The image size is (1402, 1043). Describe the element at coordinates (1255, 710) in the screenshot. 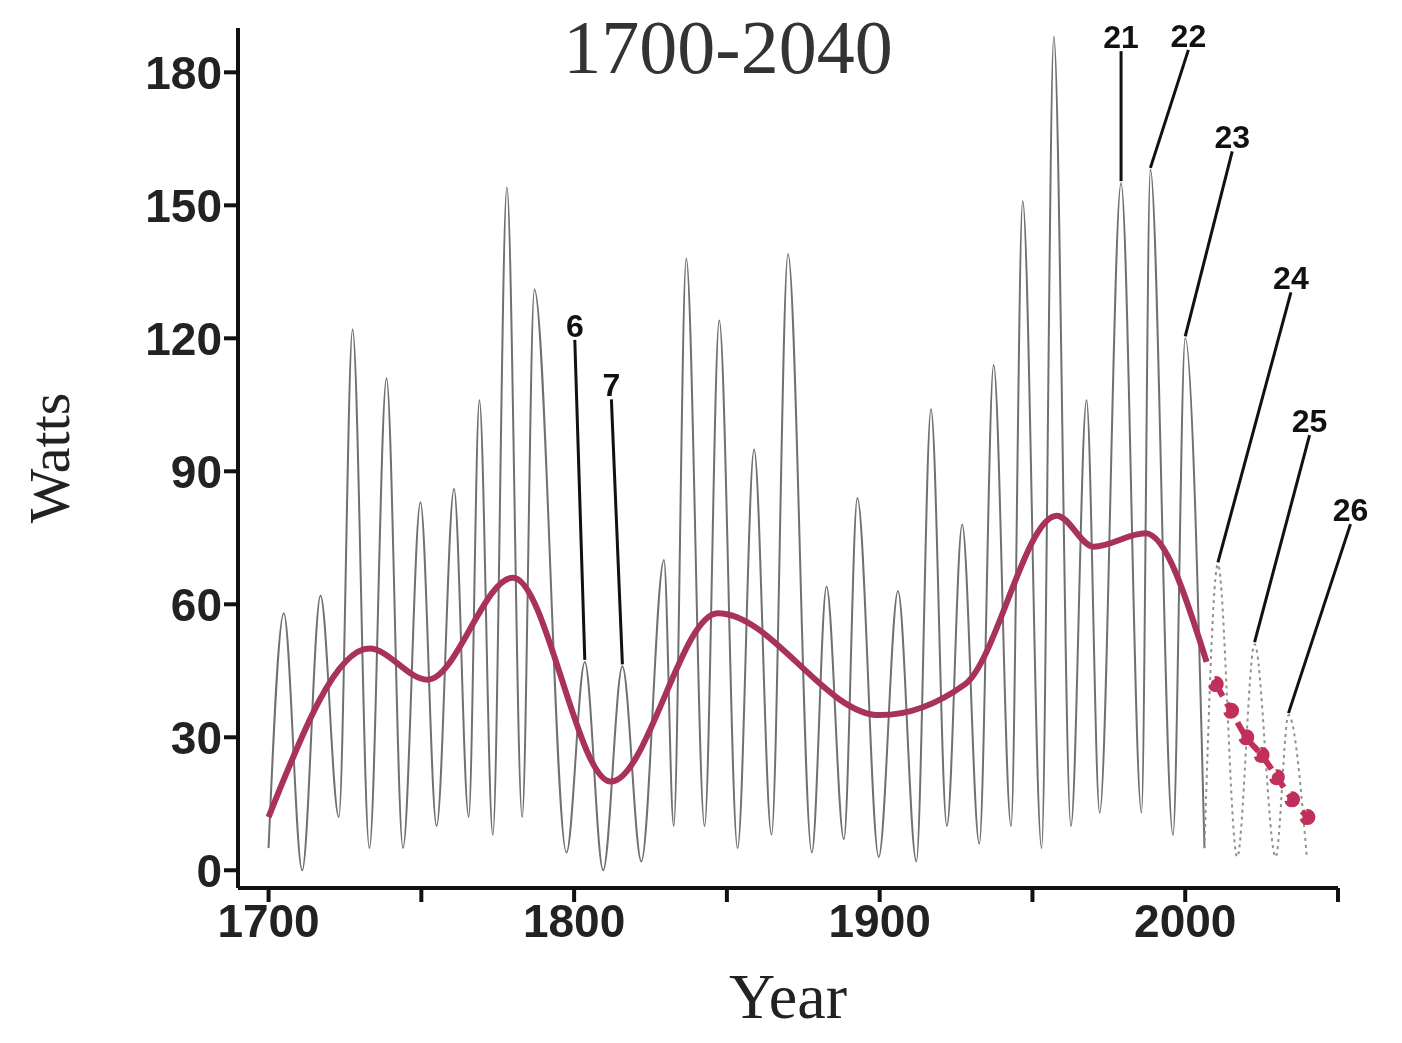

I see `line-series` at that location.